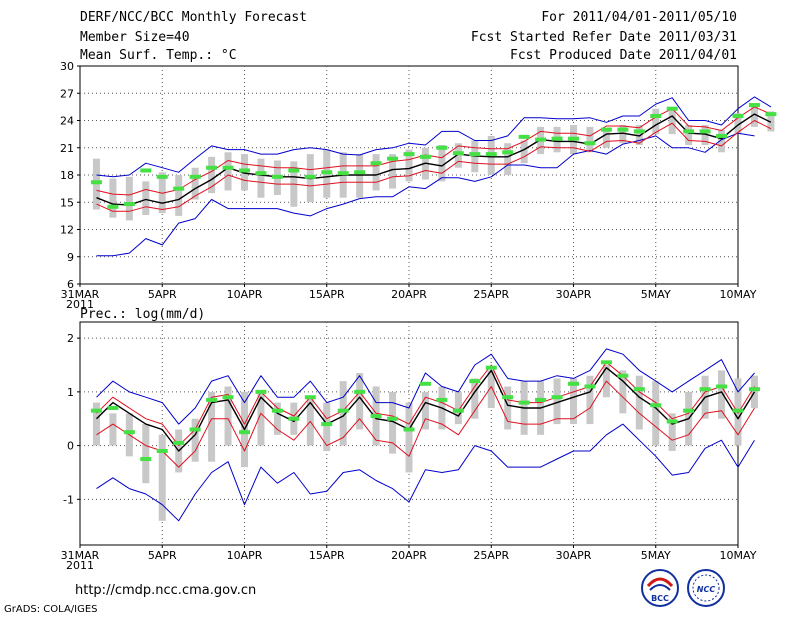 The width and height of the screenshot is (800, 618). Describe the element at coordinates (245, 294) in the screenshot. I see `temperature-xtick-label: 10APR` at that location.